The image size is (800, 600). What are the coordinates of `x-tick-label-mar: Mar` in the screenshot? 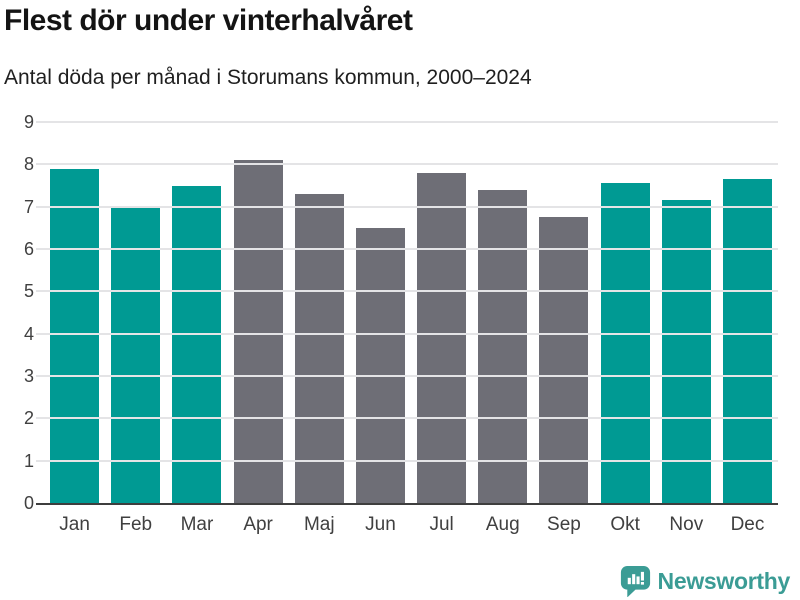 It's located at (197, 524).